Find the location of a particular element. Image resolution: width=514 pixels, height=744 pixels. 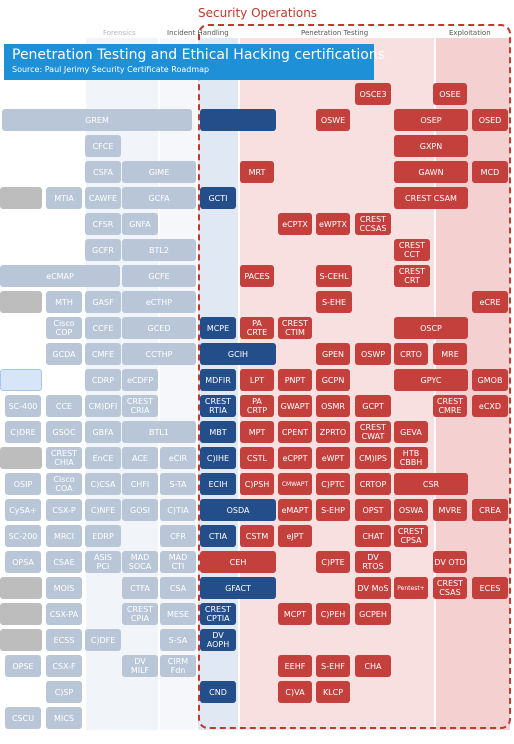

cert-oswp: OSWP is located at coordinates (373, 354).